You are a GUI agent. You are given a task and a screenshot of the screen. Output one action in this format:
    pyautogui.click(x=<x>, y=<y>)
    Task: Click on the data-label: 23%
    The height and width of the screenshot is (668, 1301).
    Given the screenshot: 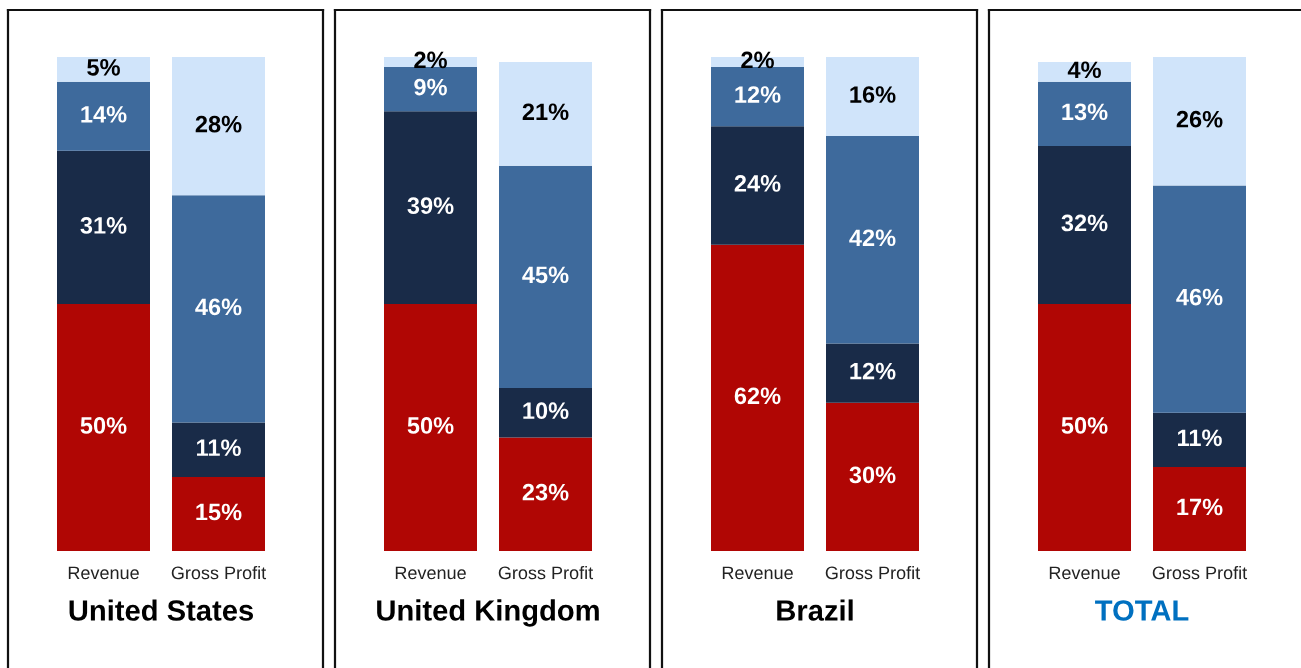 What is the action you would take?
    pyautogui.click(x=545, y=492)
    